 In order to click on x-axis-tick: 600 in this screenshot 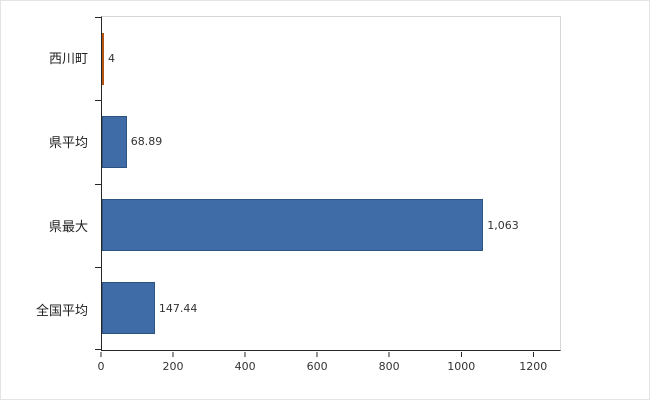, I will do `click(317, 362)`.